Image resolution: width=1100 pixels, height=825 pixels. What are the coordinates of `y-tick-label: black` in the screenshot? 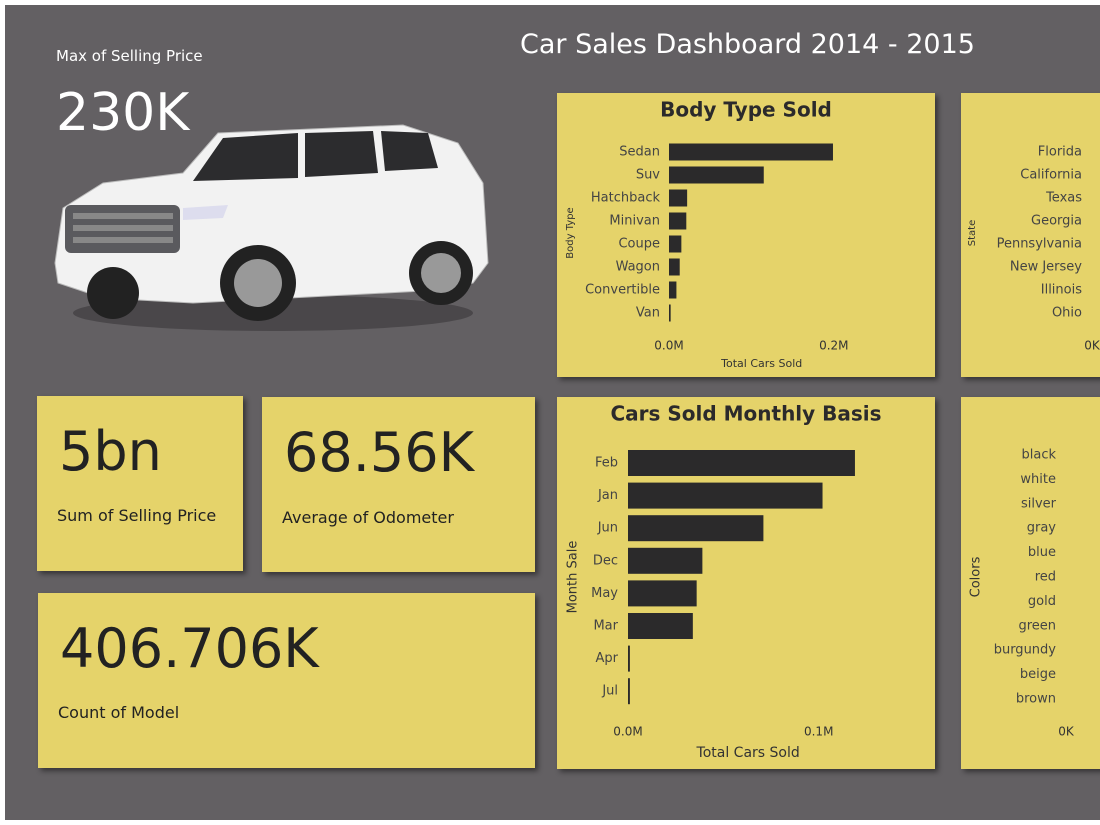 It's located at (1038, 455).